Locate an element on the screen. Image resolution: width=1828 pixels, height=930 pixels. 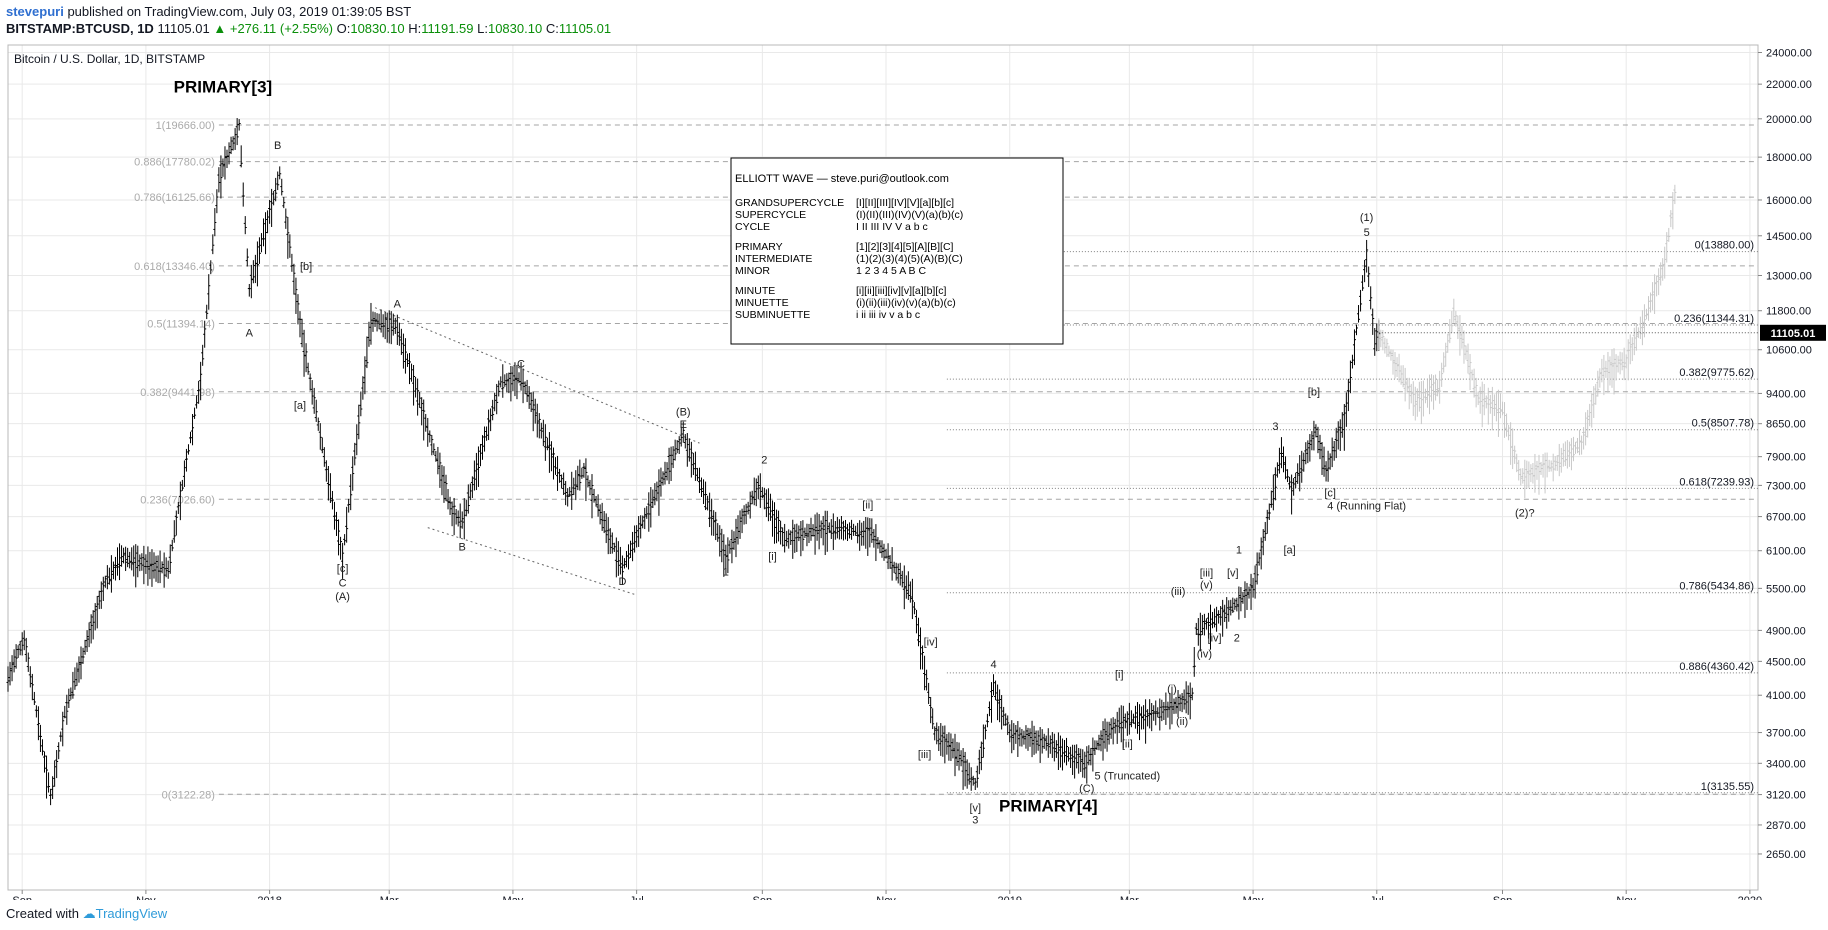
fib-label-right: 0.5(8507.78) is located at coordinates (1723, 424).